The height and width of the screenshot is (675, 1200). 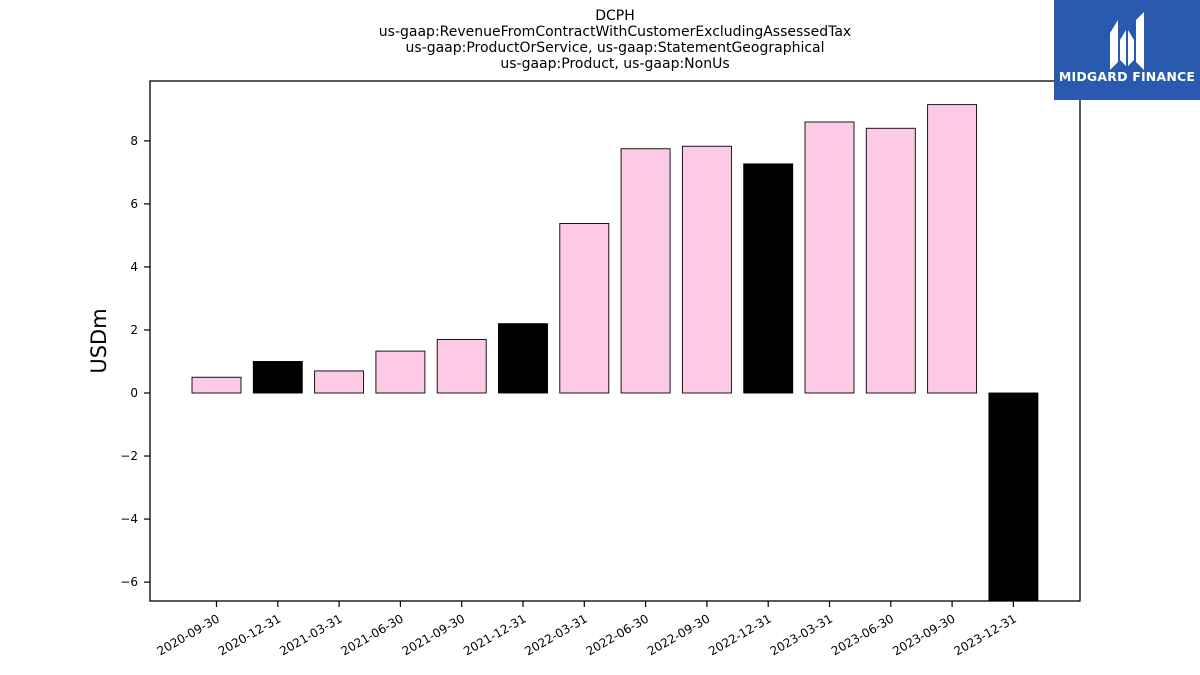 What do you see at coordinates (739, 634) in the screenshot?
I see `x-tick-label: 2022-12-31` at bounding box center [739, 634].